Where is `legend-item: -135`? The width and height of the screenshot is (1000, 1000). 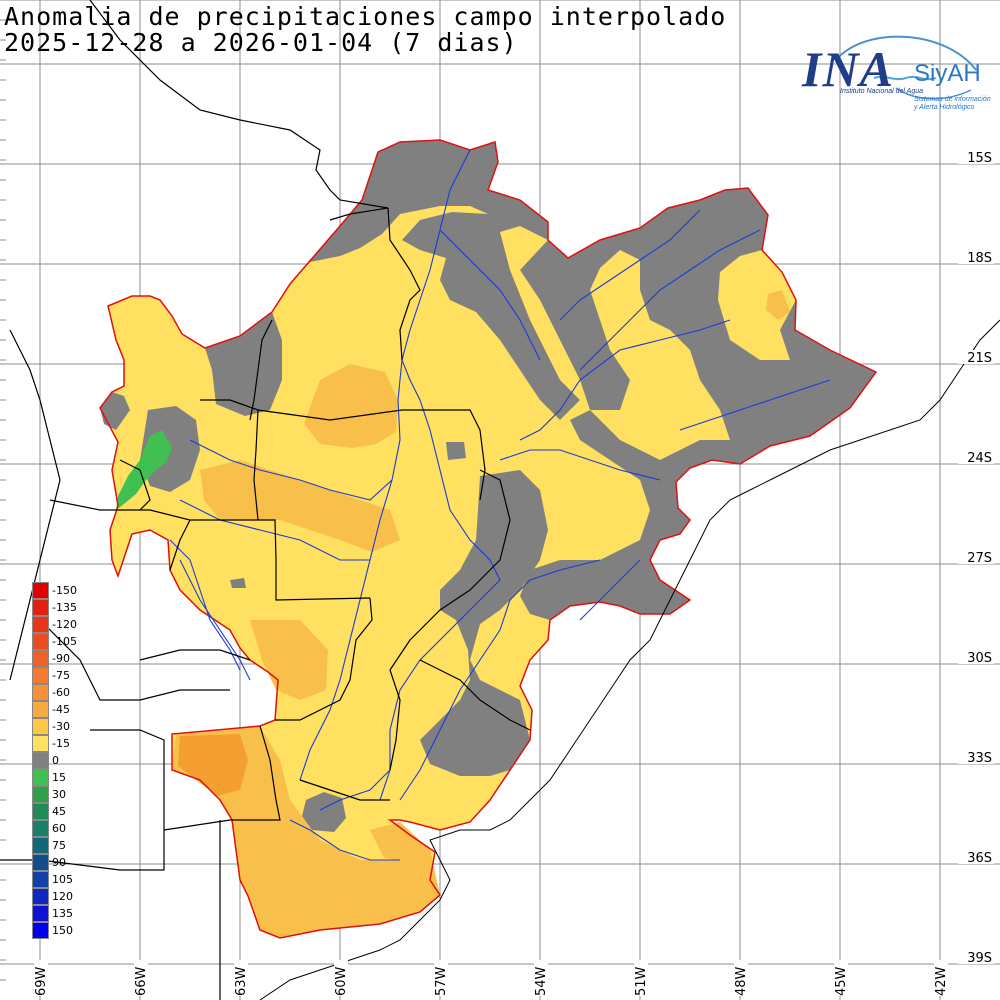
legend-item: -135 is located at coordinates (62, 607).